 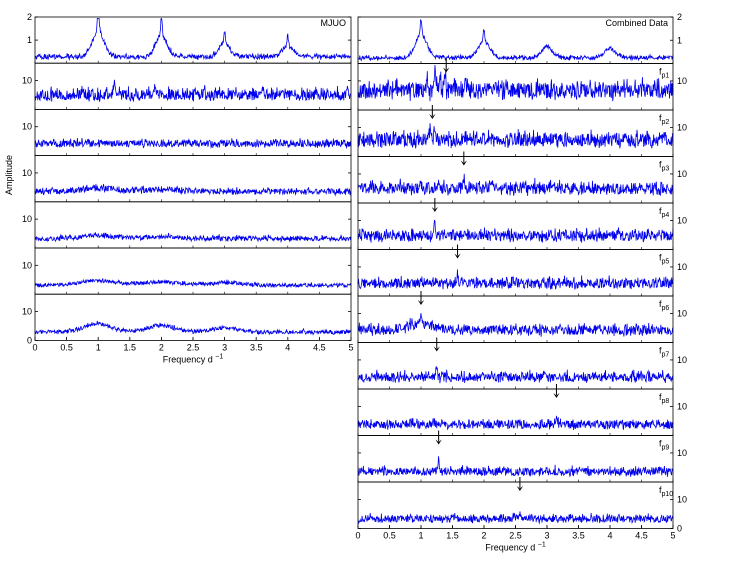 I want to click on panel-label-sub: p1, so click(x=666, y=76).